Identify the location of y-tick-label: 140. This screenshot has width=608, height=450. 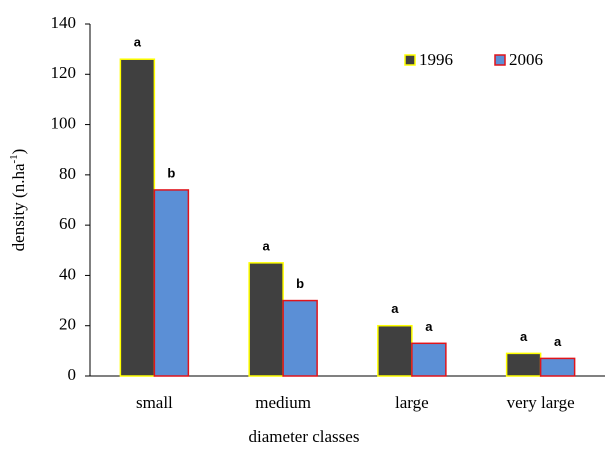
(64, 22).